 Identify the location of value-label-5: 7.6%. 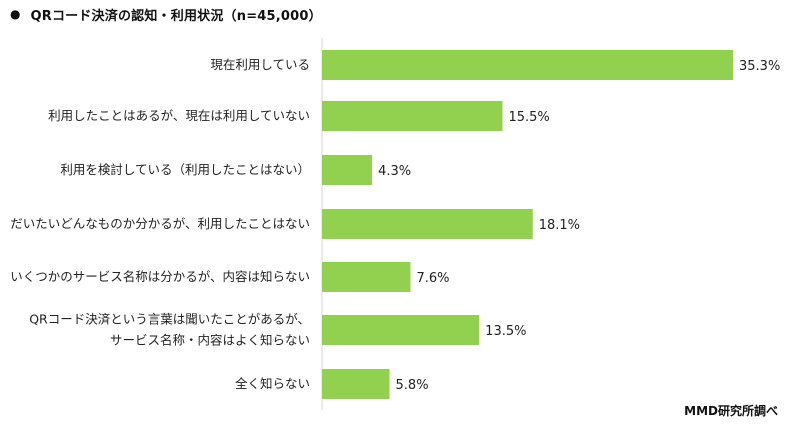
(432, 278).